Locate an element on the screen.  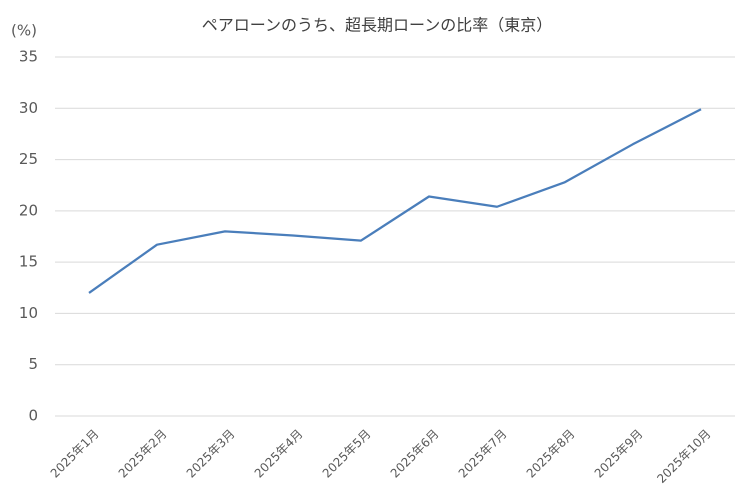
y-tick-label: 0 is located at coordinates (33, 416).